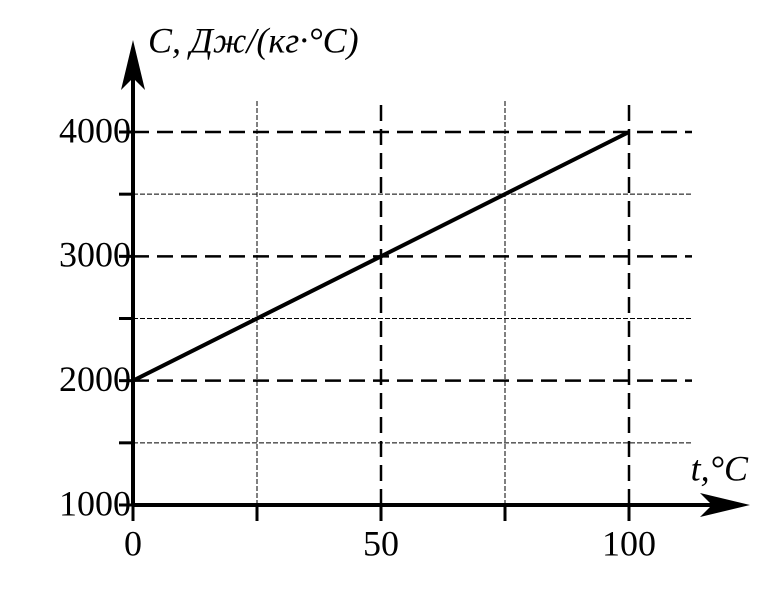  Describe the element at coordinates (95, 379) in the screenshot. I see `y-tick-label: 2000` at that location.